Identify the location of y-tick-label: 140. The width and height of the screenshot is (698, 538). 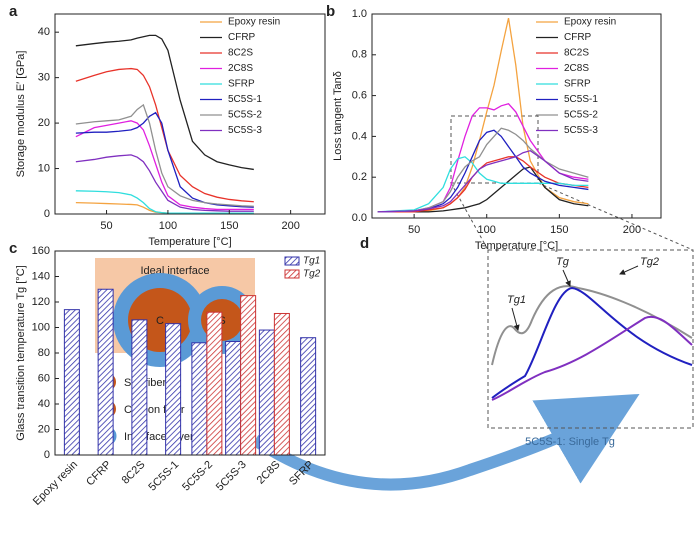
(41, 276).